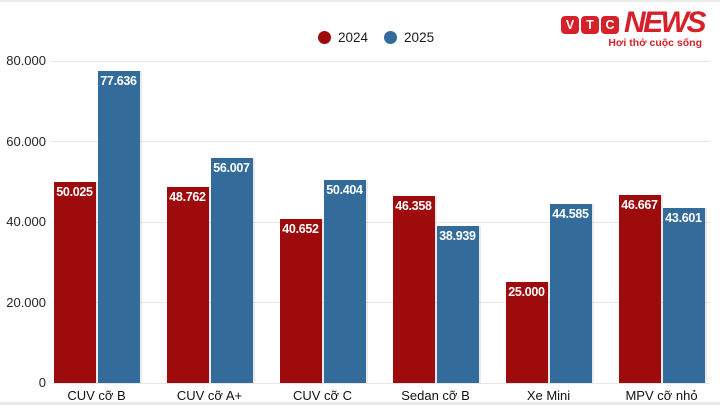 Image resolution: width=720 pixels, height=405 pixels. Describe the element at coordinates (590, 25) in the screenshot. I see `logo-block-t: T` at that location.